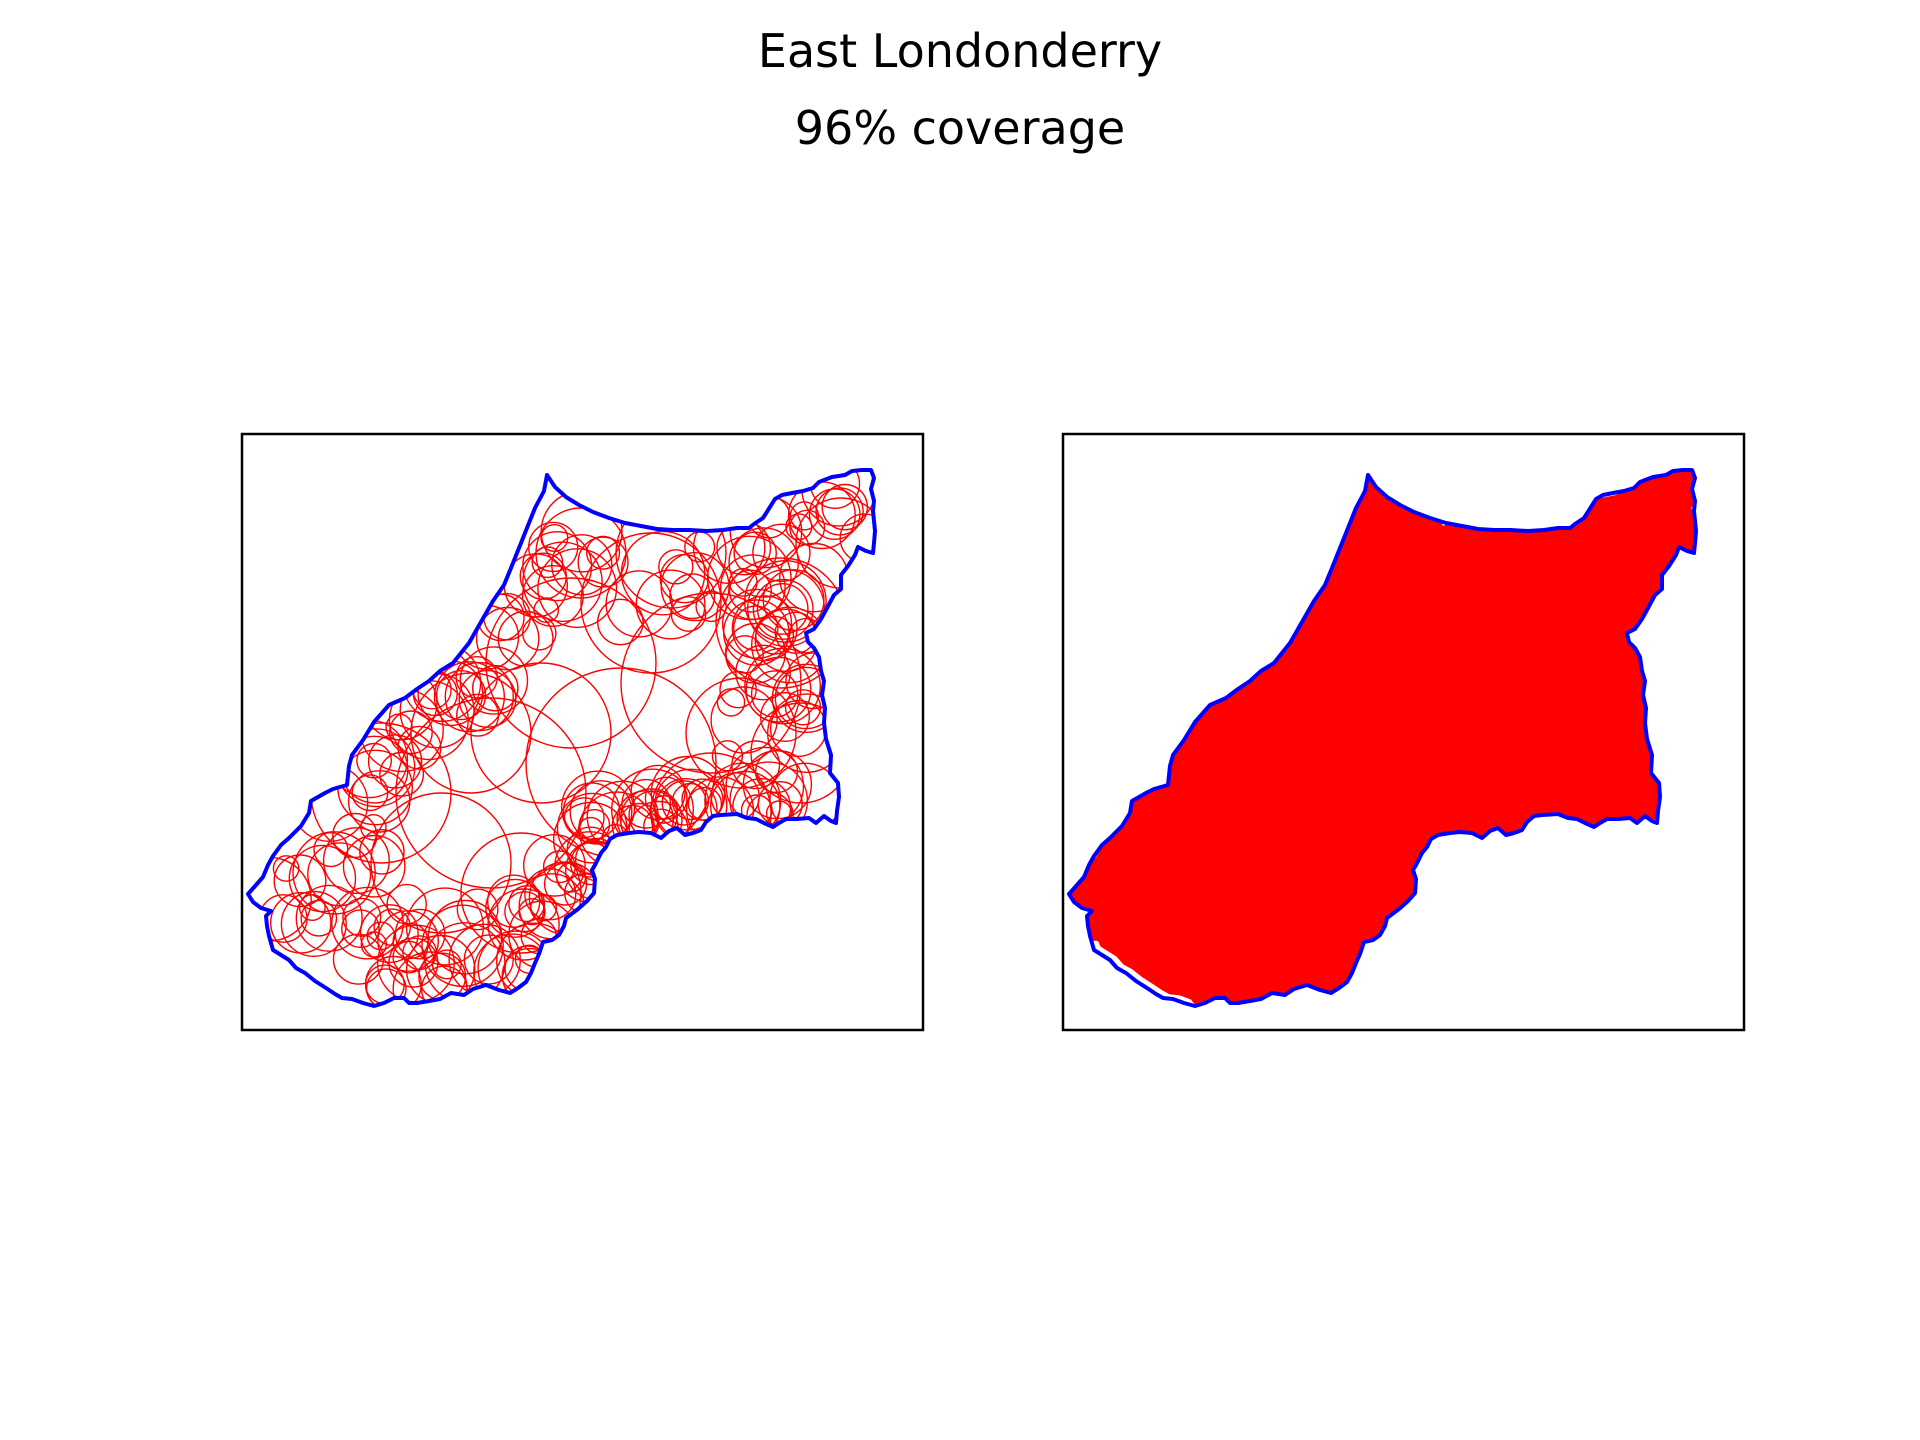 The height and width of the screenshot is (1440, 1920). I want to click on circle-packing-panel, so click(582, 732).